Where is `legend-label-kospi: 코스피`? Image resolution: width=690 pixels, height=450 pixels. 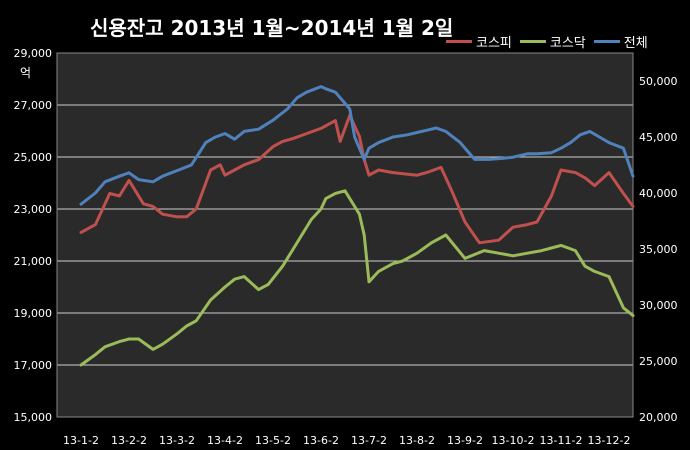 legend-label-kospi: 코스피 is located at coordinates (494, 43).